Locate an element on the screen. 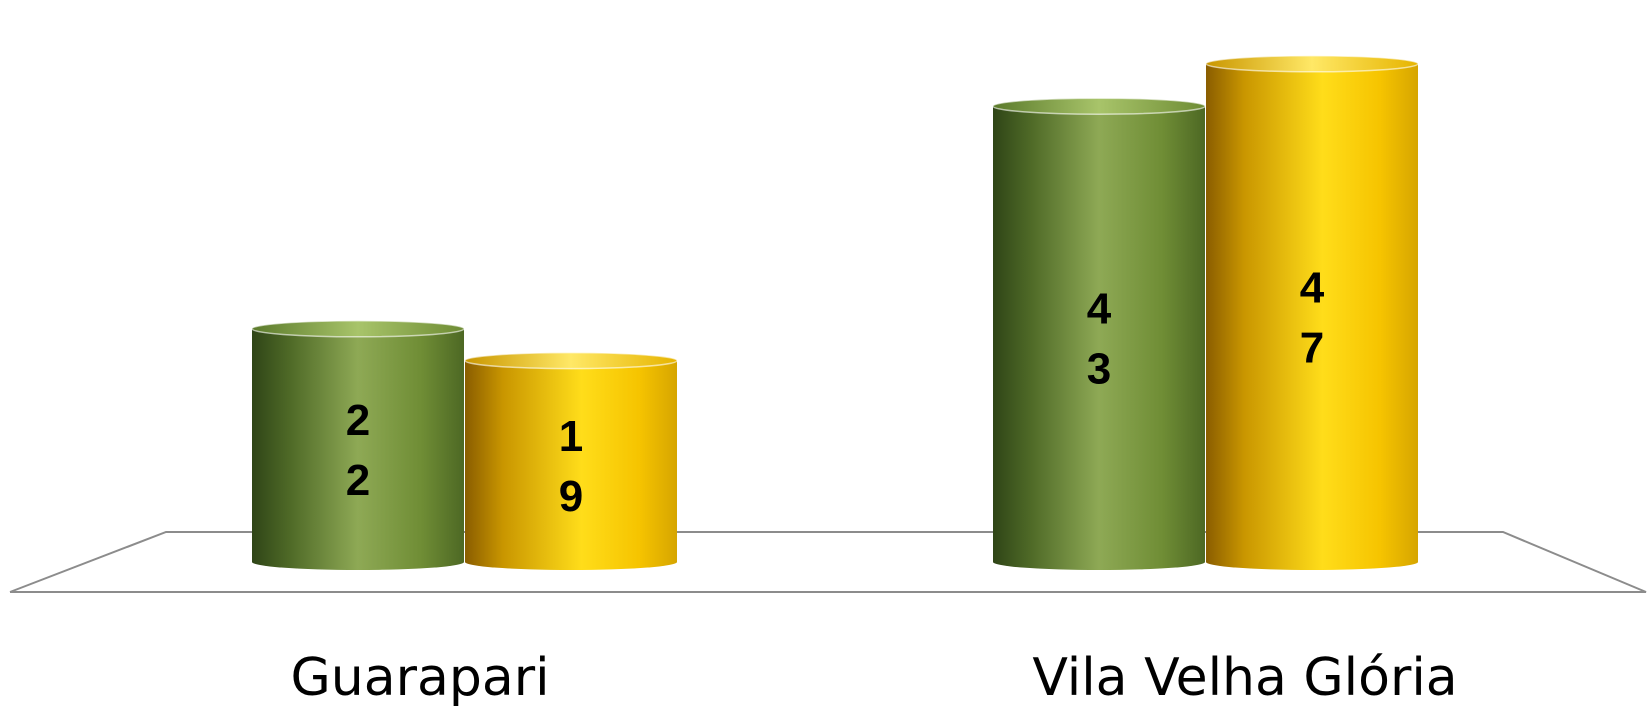  bar-value-label: 3 is located at coordinates (1099, 369).